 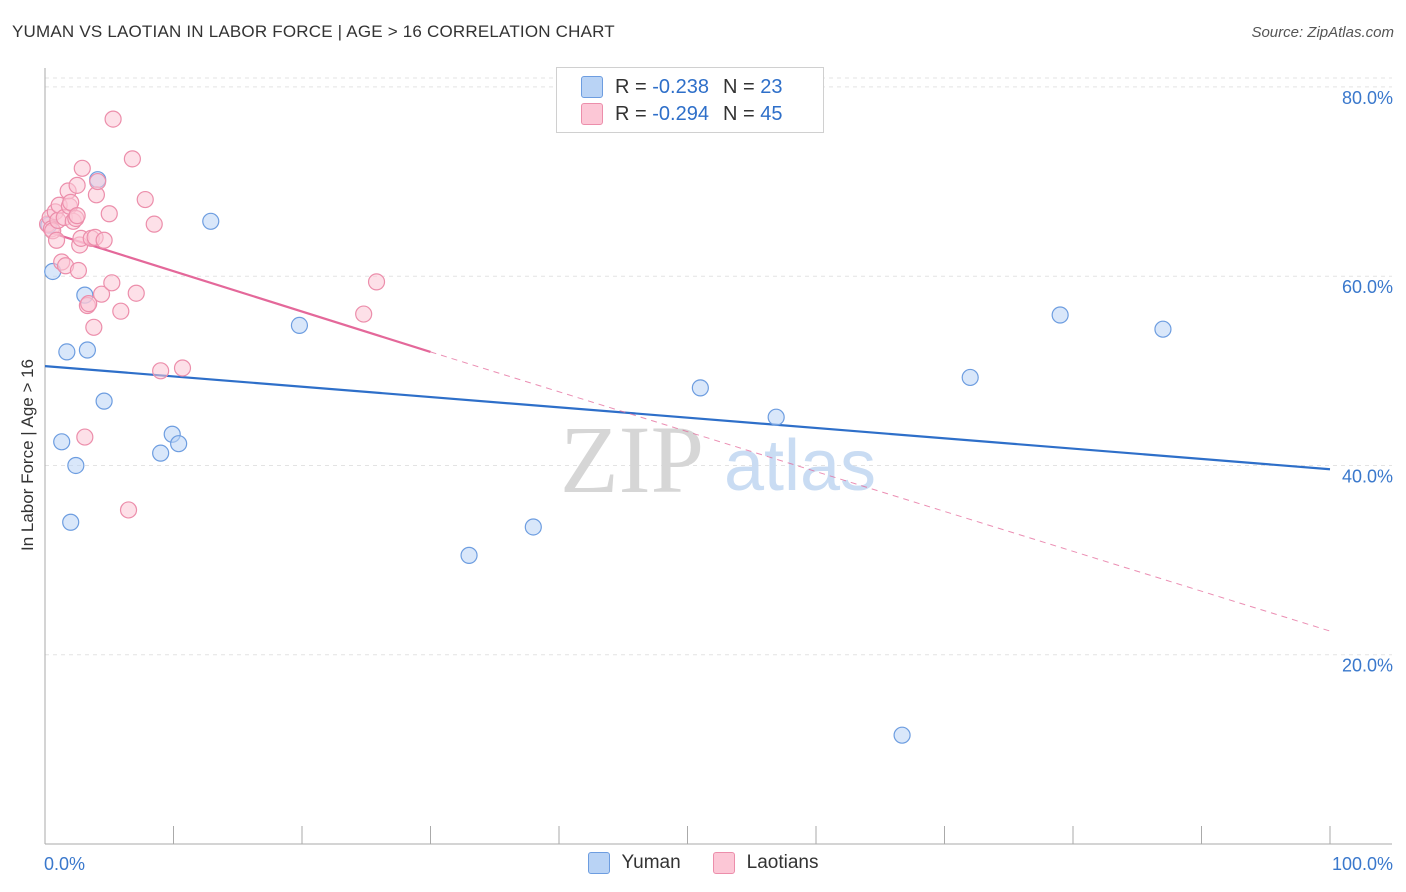 I want to click on yuman-trend-line, so click(x=687, y=418).